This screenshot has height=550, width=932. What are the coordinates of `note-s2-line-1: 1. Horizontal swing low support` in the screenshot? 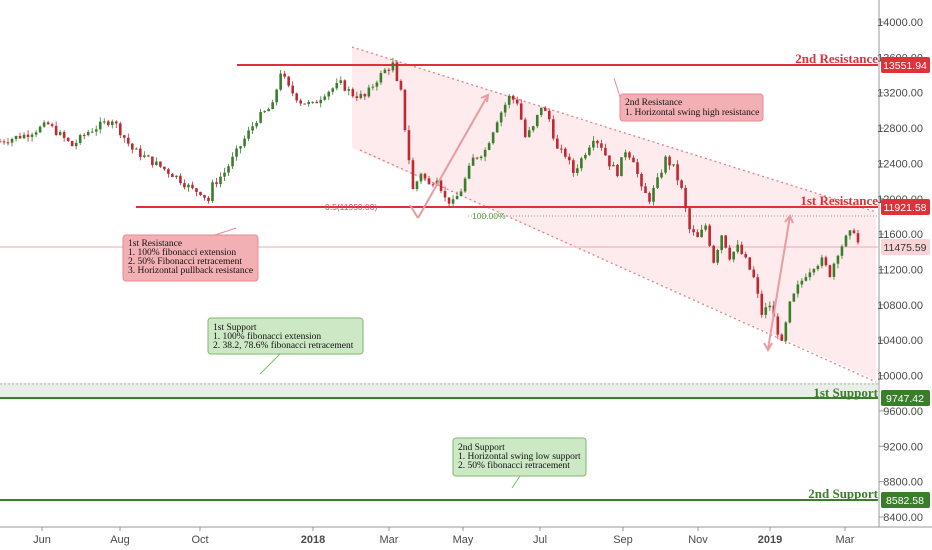 It's located at (519, 457).